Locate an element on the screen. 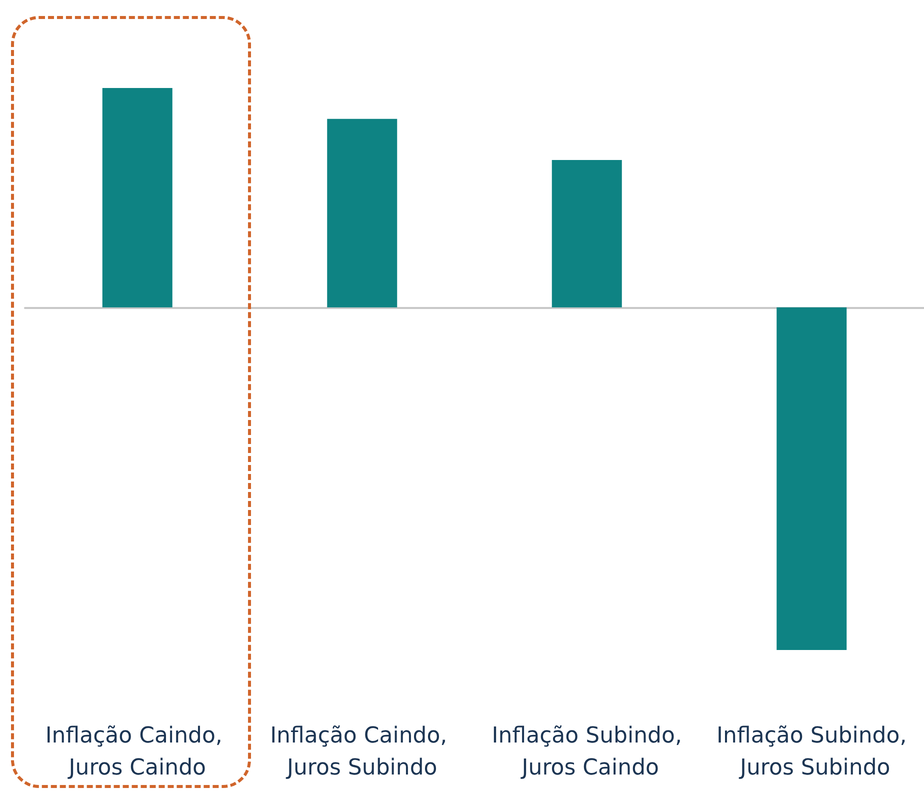 This screenshot has width=924, height=794. x-tick-label: Inflação Caindo, Juros Caindo is located at coordinates (137, 752).